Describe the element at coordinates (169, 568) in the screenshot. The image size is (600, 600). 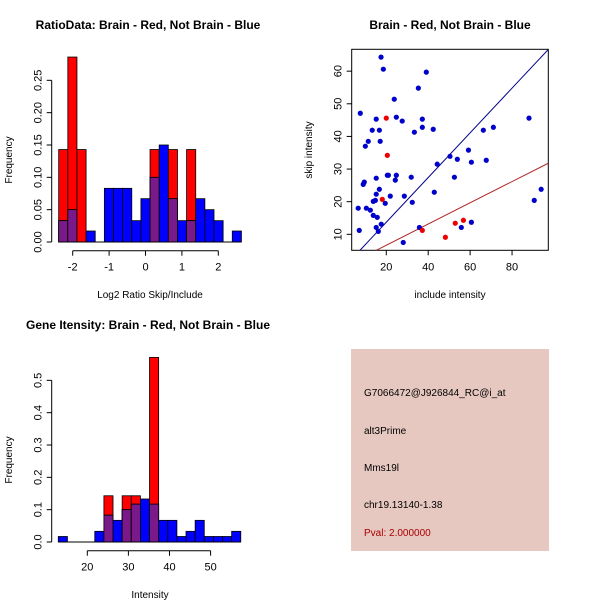
I see `x-tick-label: 40` at that location.